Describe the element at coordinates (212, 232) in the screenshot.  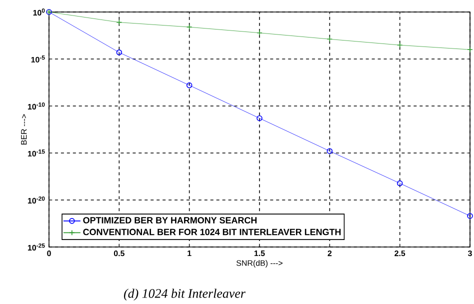
I see `legend-label: CONVENTIONAL BER FOR 1024 BIT INTERLEAVER LENGTH` at that location.